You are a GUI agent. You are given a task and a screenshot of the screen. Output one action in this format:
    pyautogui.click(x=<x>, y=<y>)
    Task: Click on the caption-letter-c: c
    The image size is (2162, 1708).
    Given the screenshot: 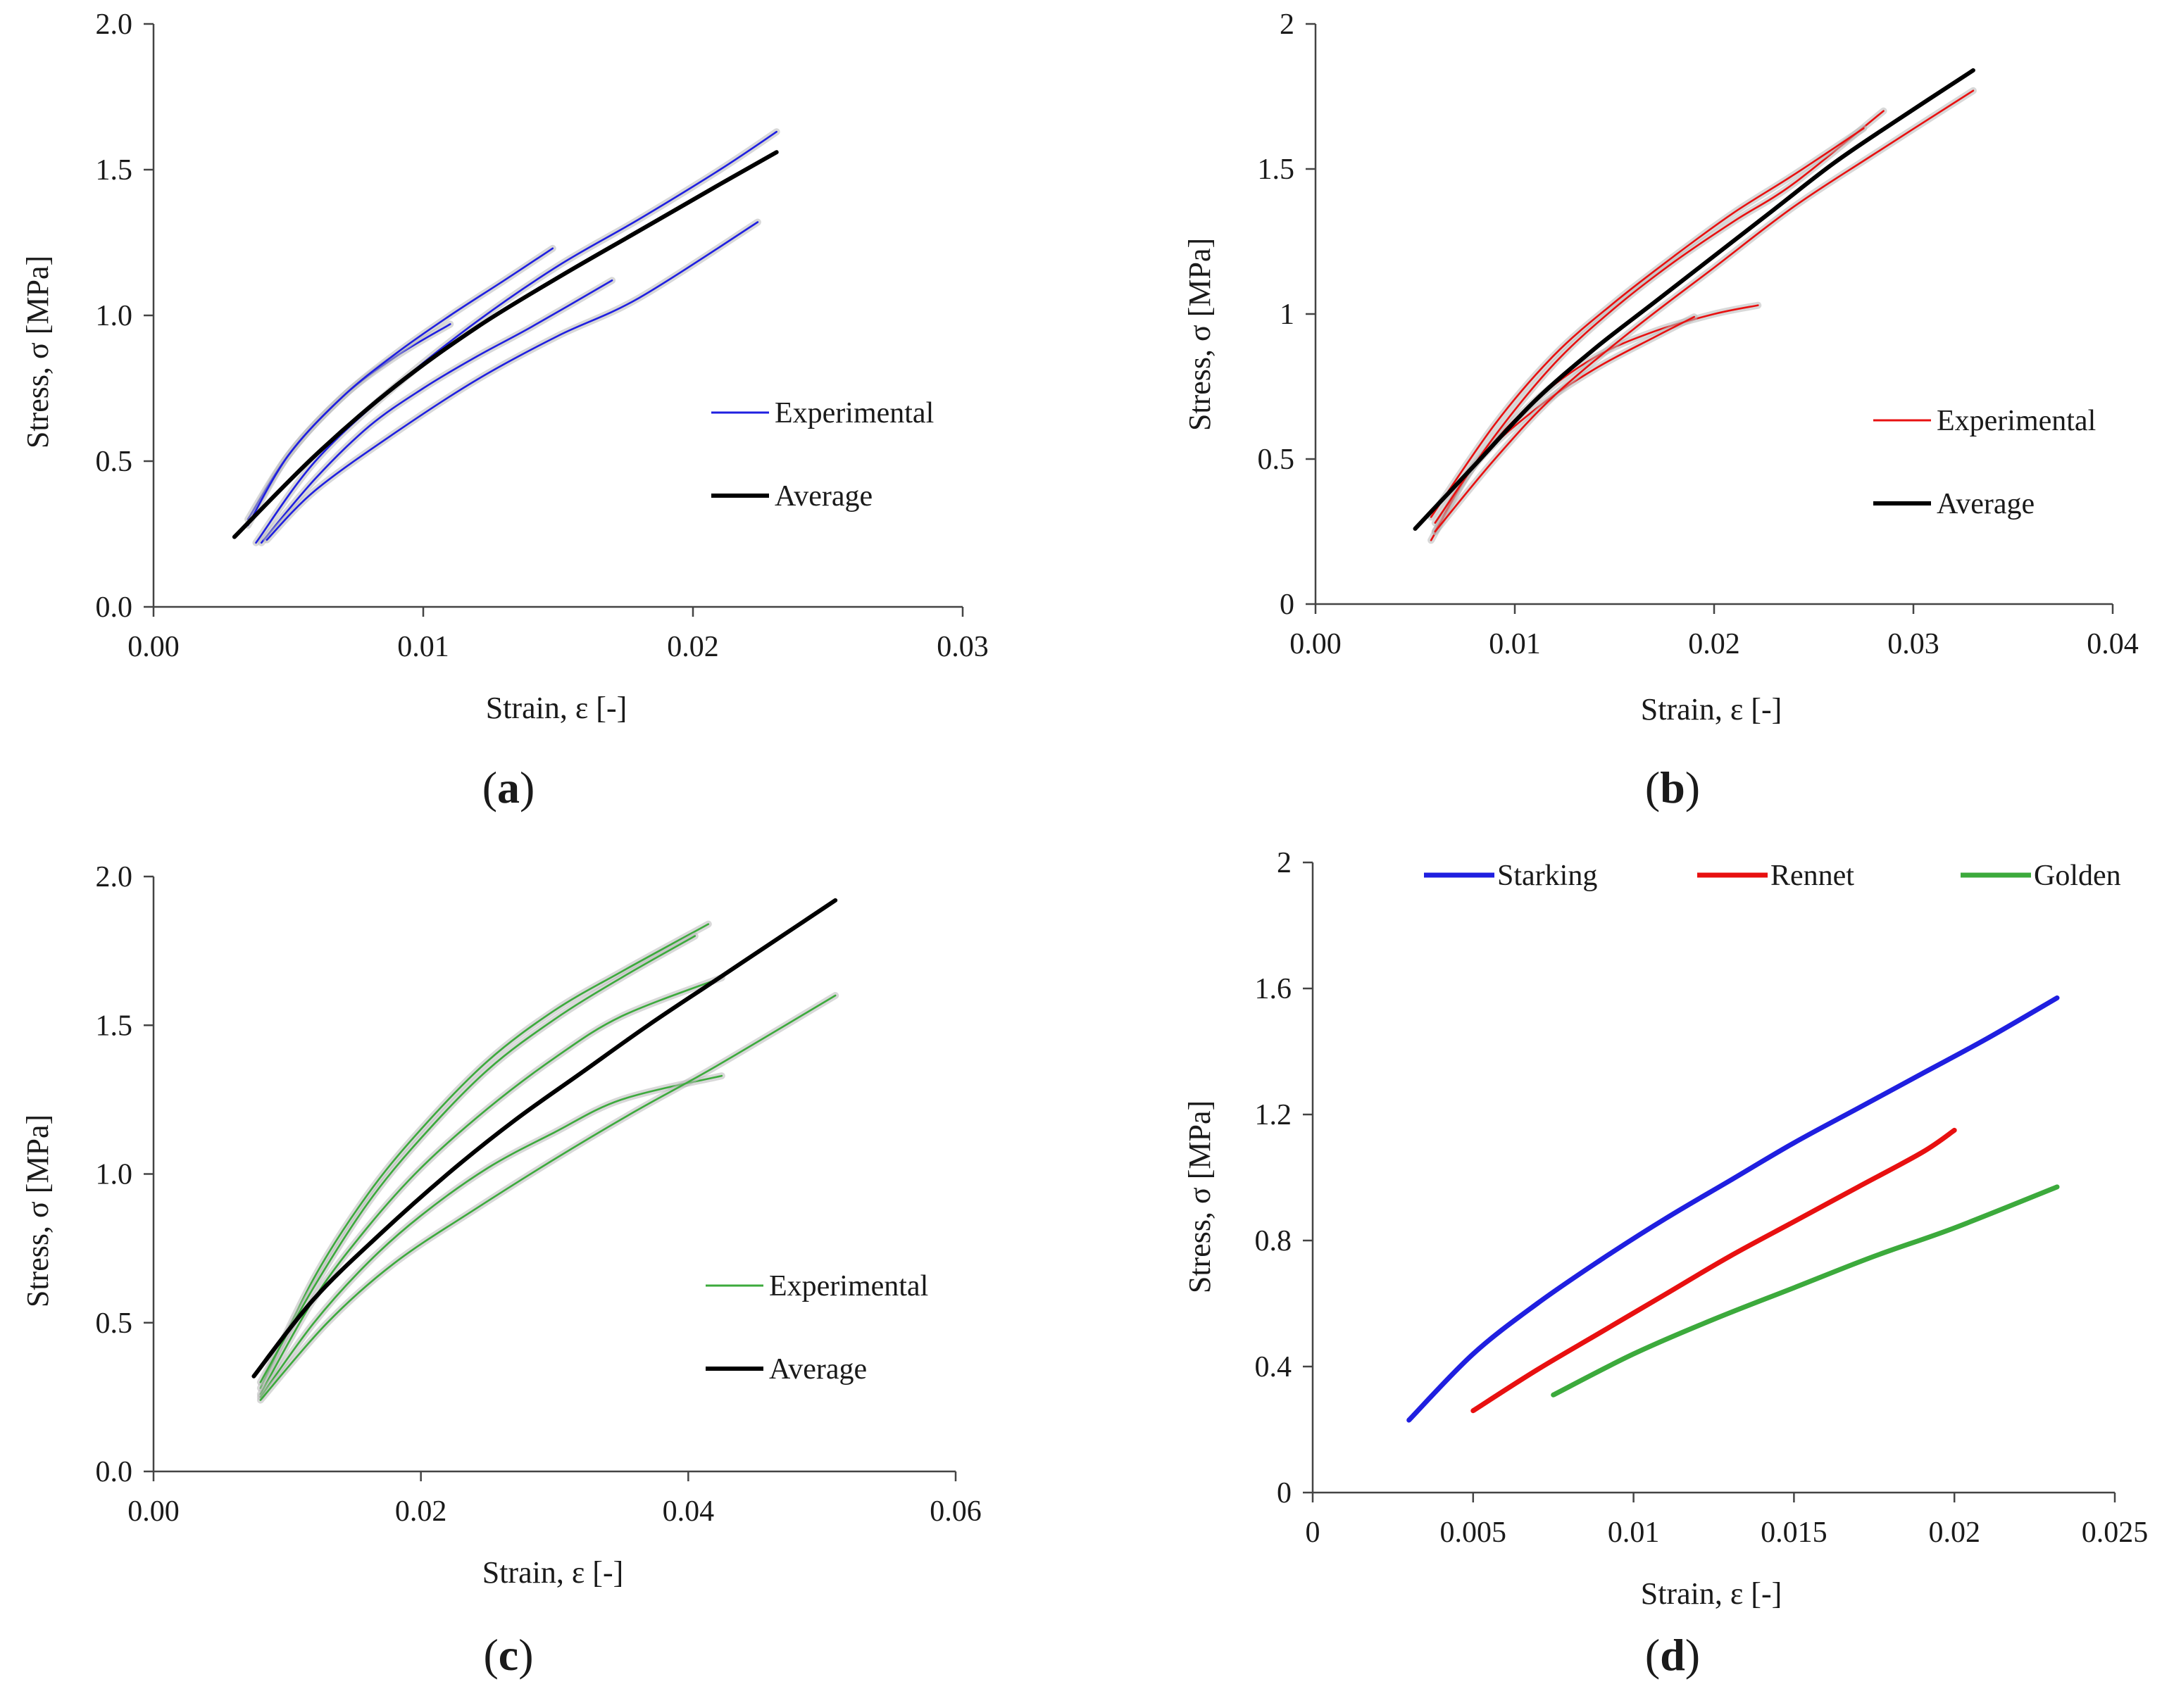 What is the action you would take?
    pyautogui.click(x=509, y=1655)
    